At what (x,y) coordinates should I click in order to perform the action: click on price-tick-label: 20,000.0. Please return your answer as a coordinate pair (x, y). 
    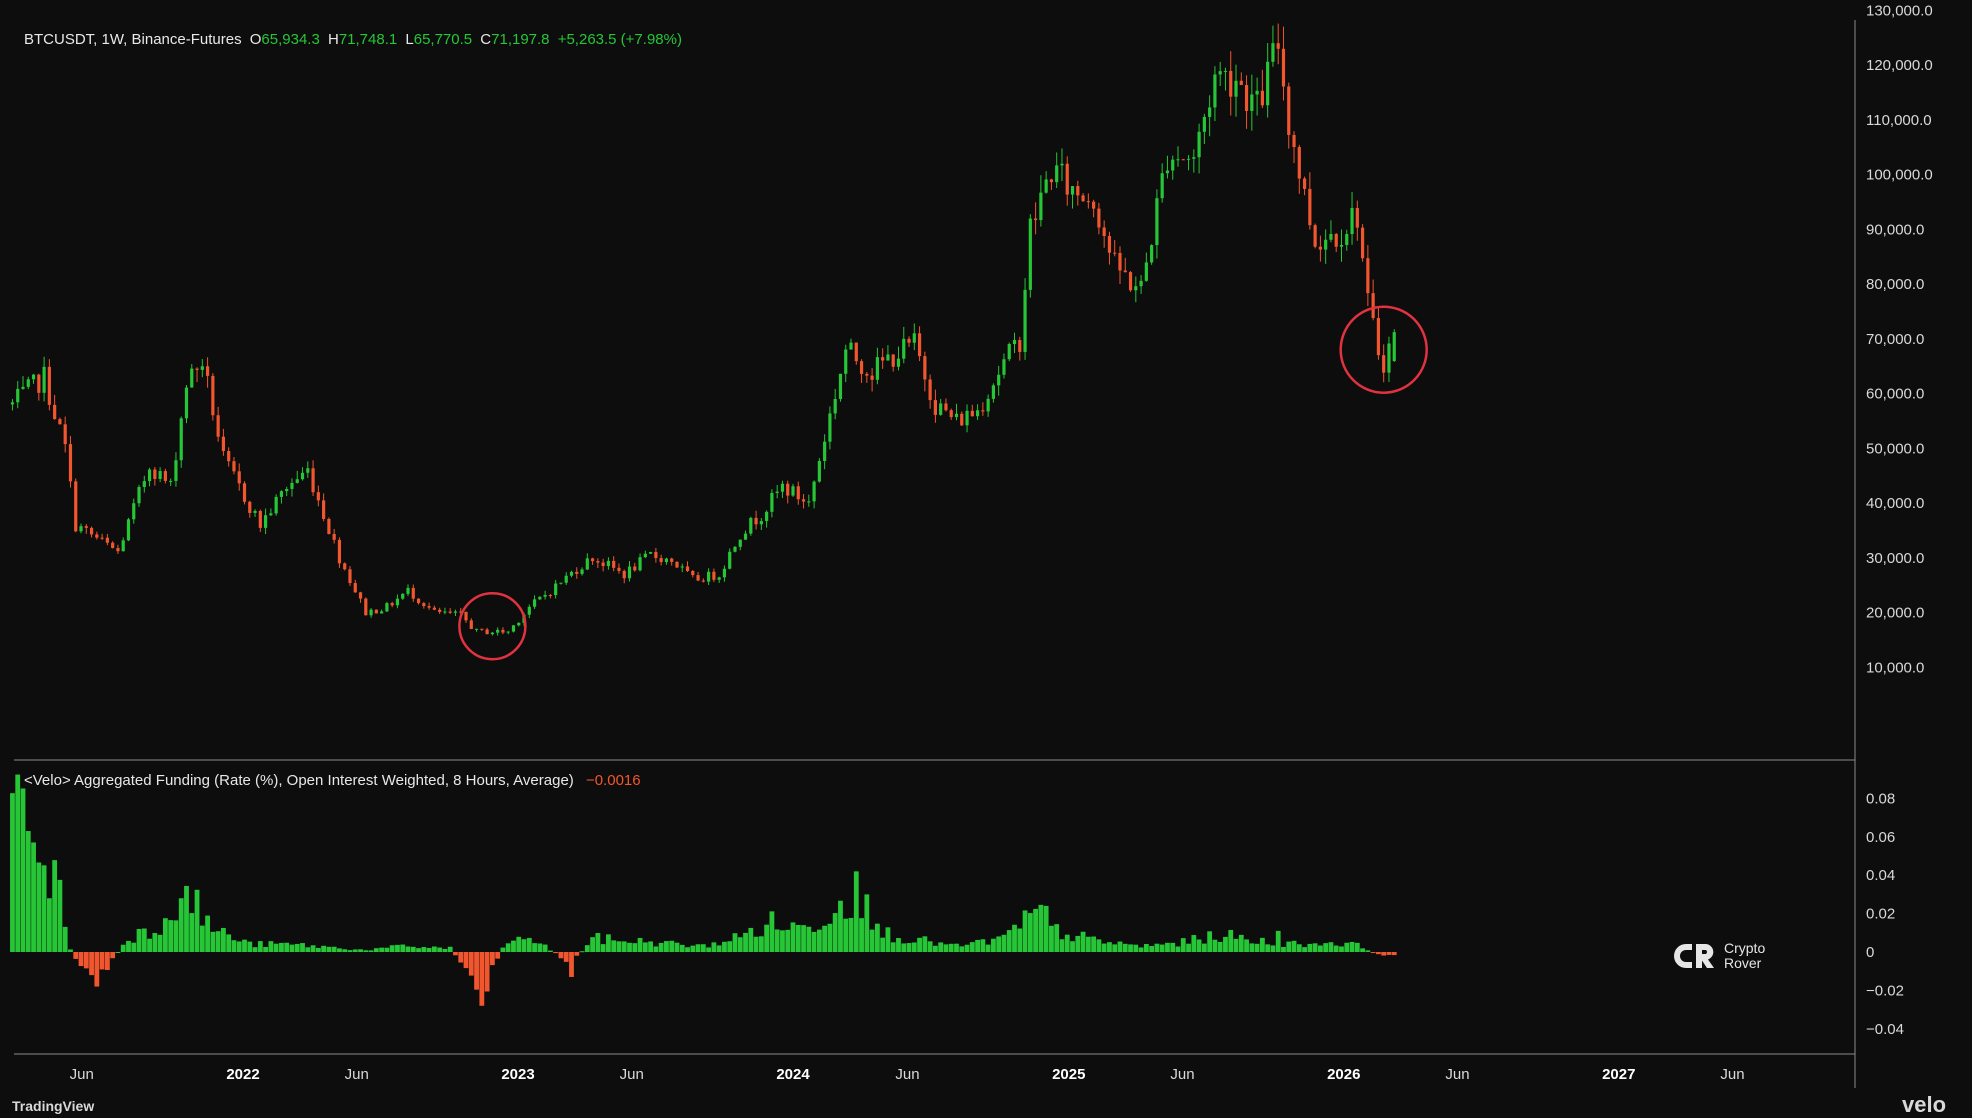
    Looking at the image, I should click on (1895, 613).